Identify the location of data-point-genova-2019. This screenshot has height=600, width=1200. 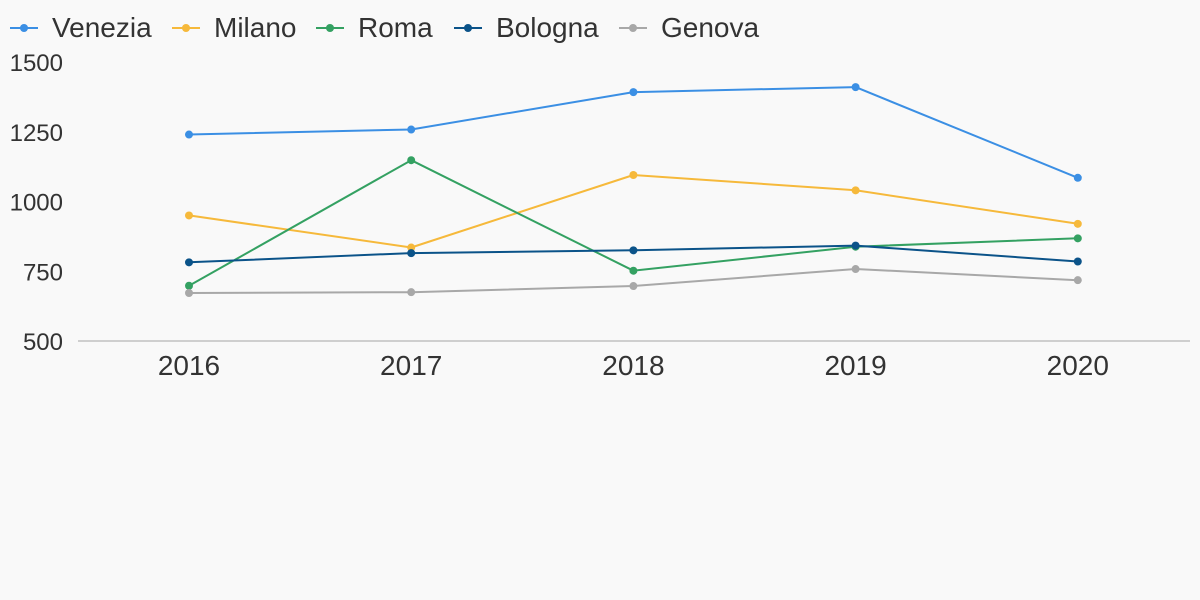
(855, 269).